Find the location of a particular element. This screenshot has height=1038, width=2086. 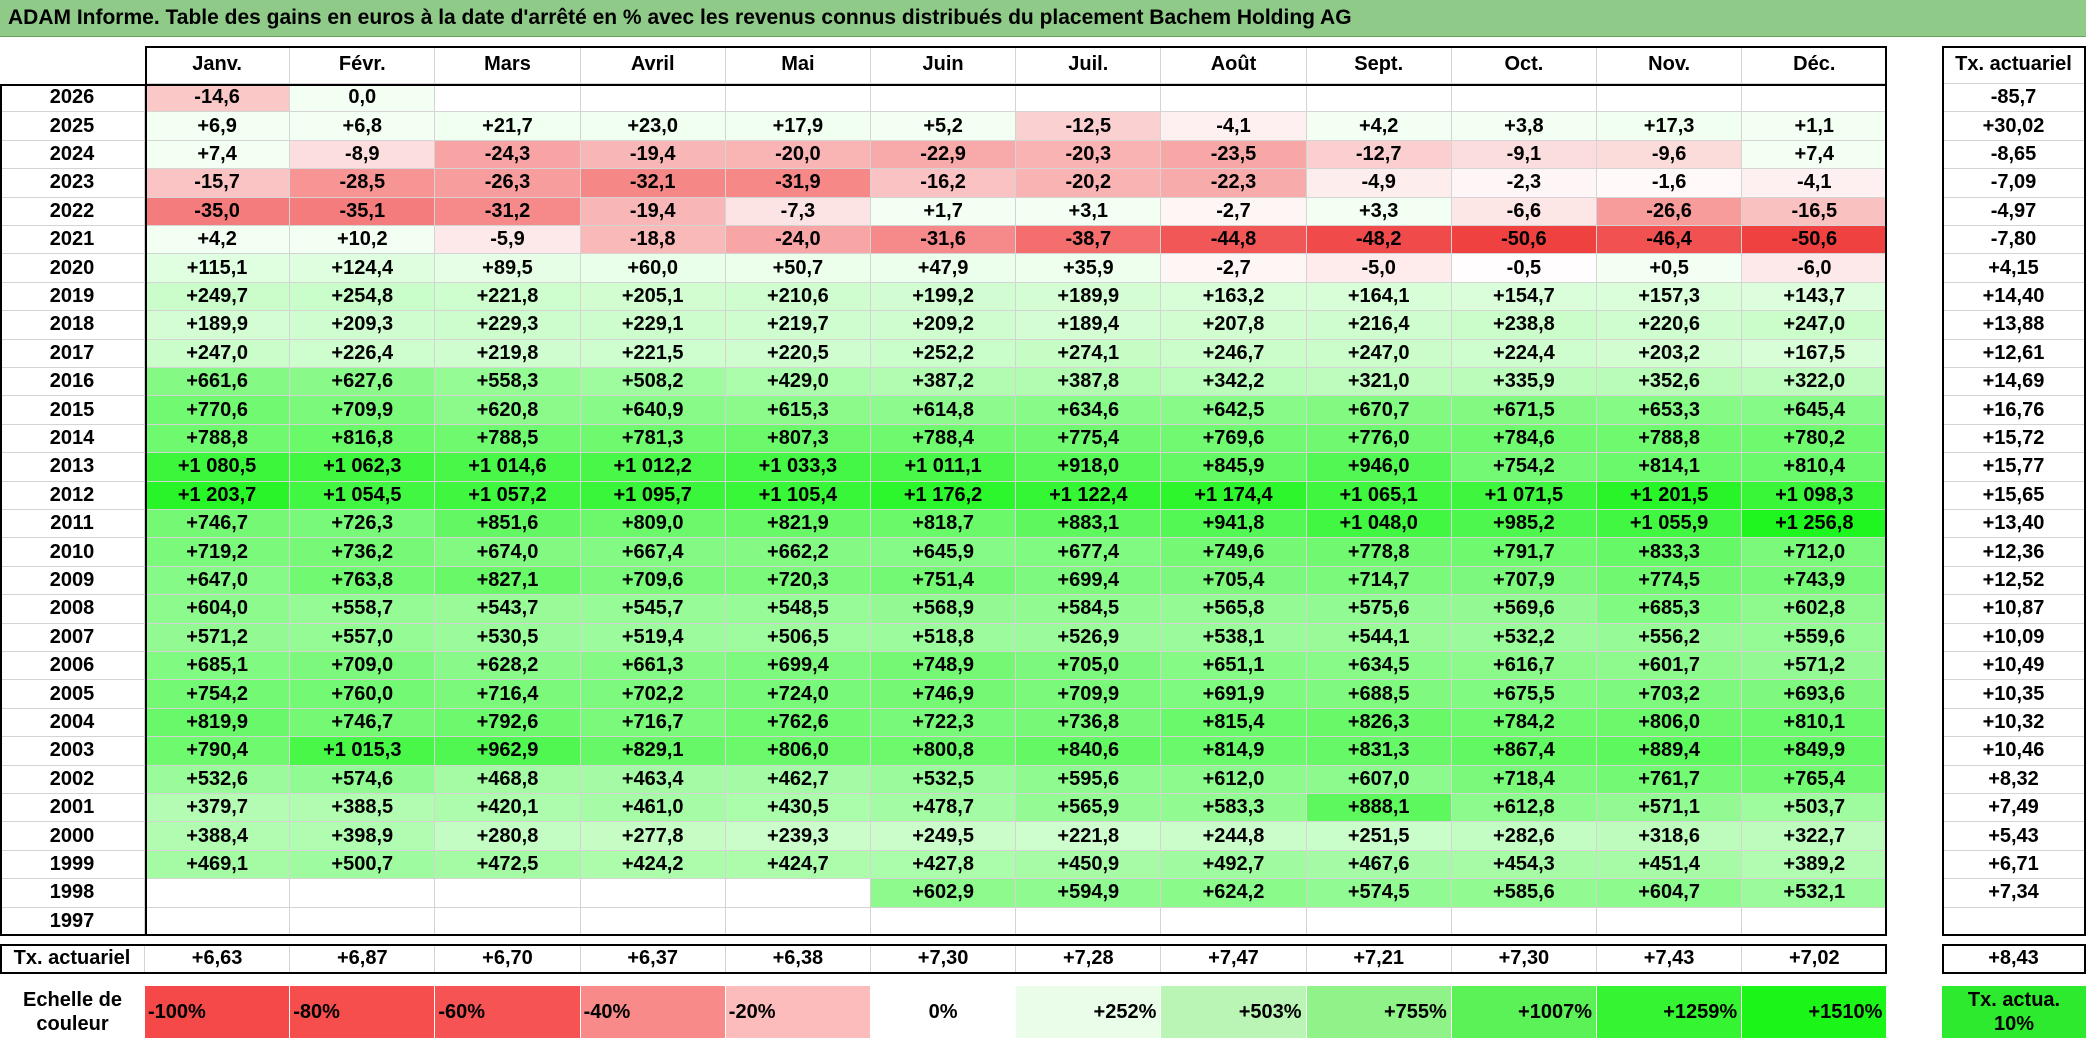

gain-cell: +941,8 is located at coordinates (1234, 524).